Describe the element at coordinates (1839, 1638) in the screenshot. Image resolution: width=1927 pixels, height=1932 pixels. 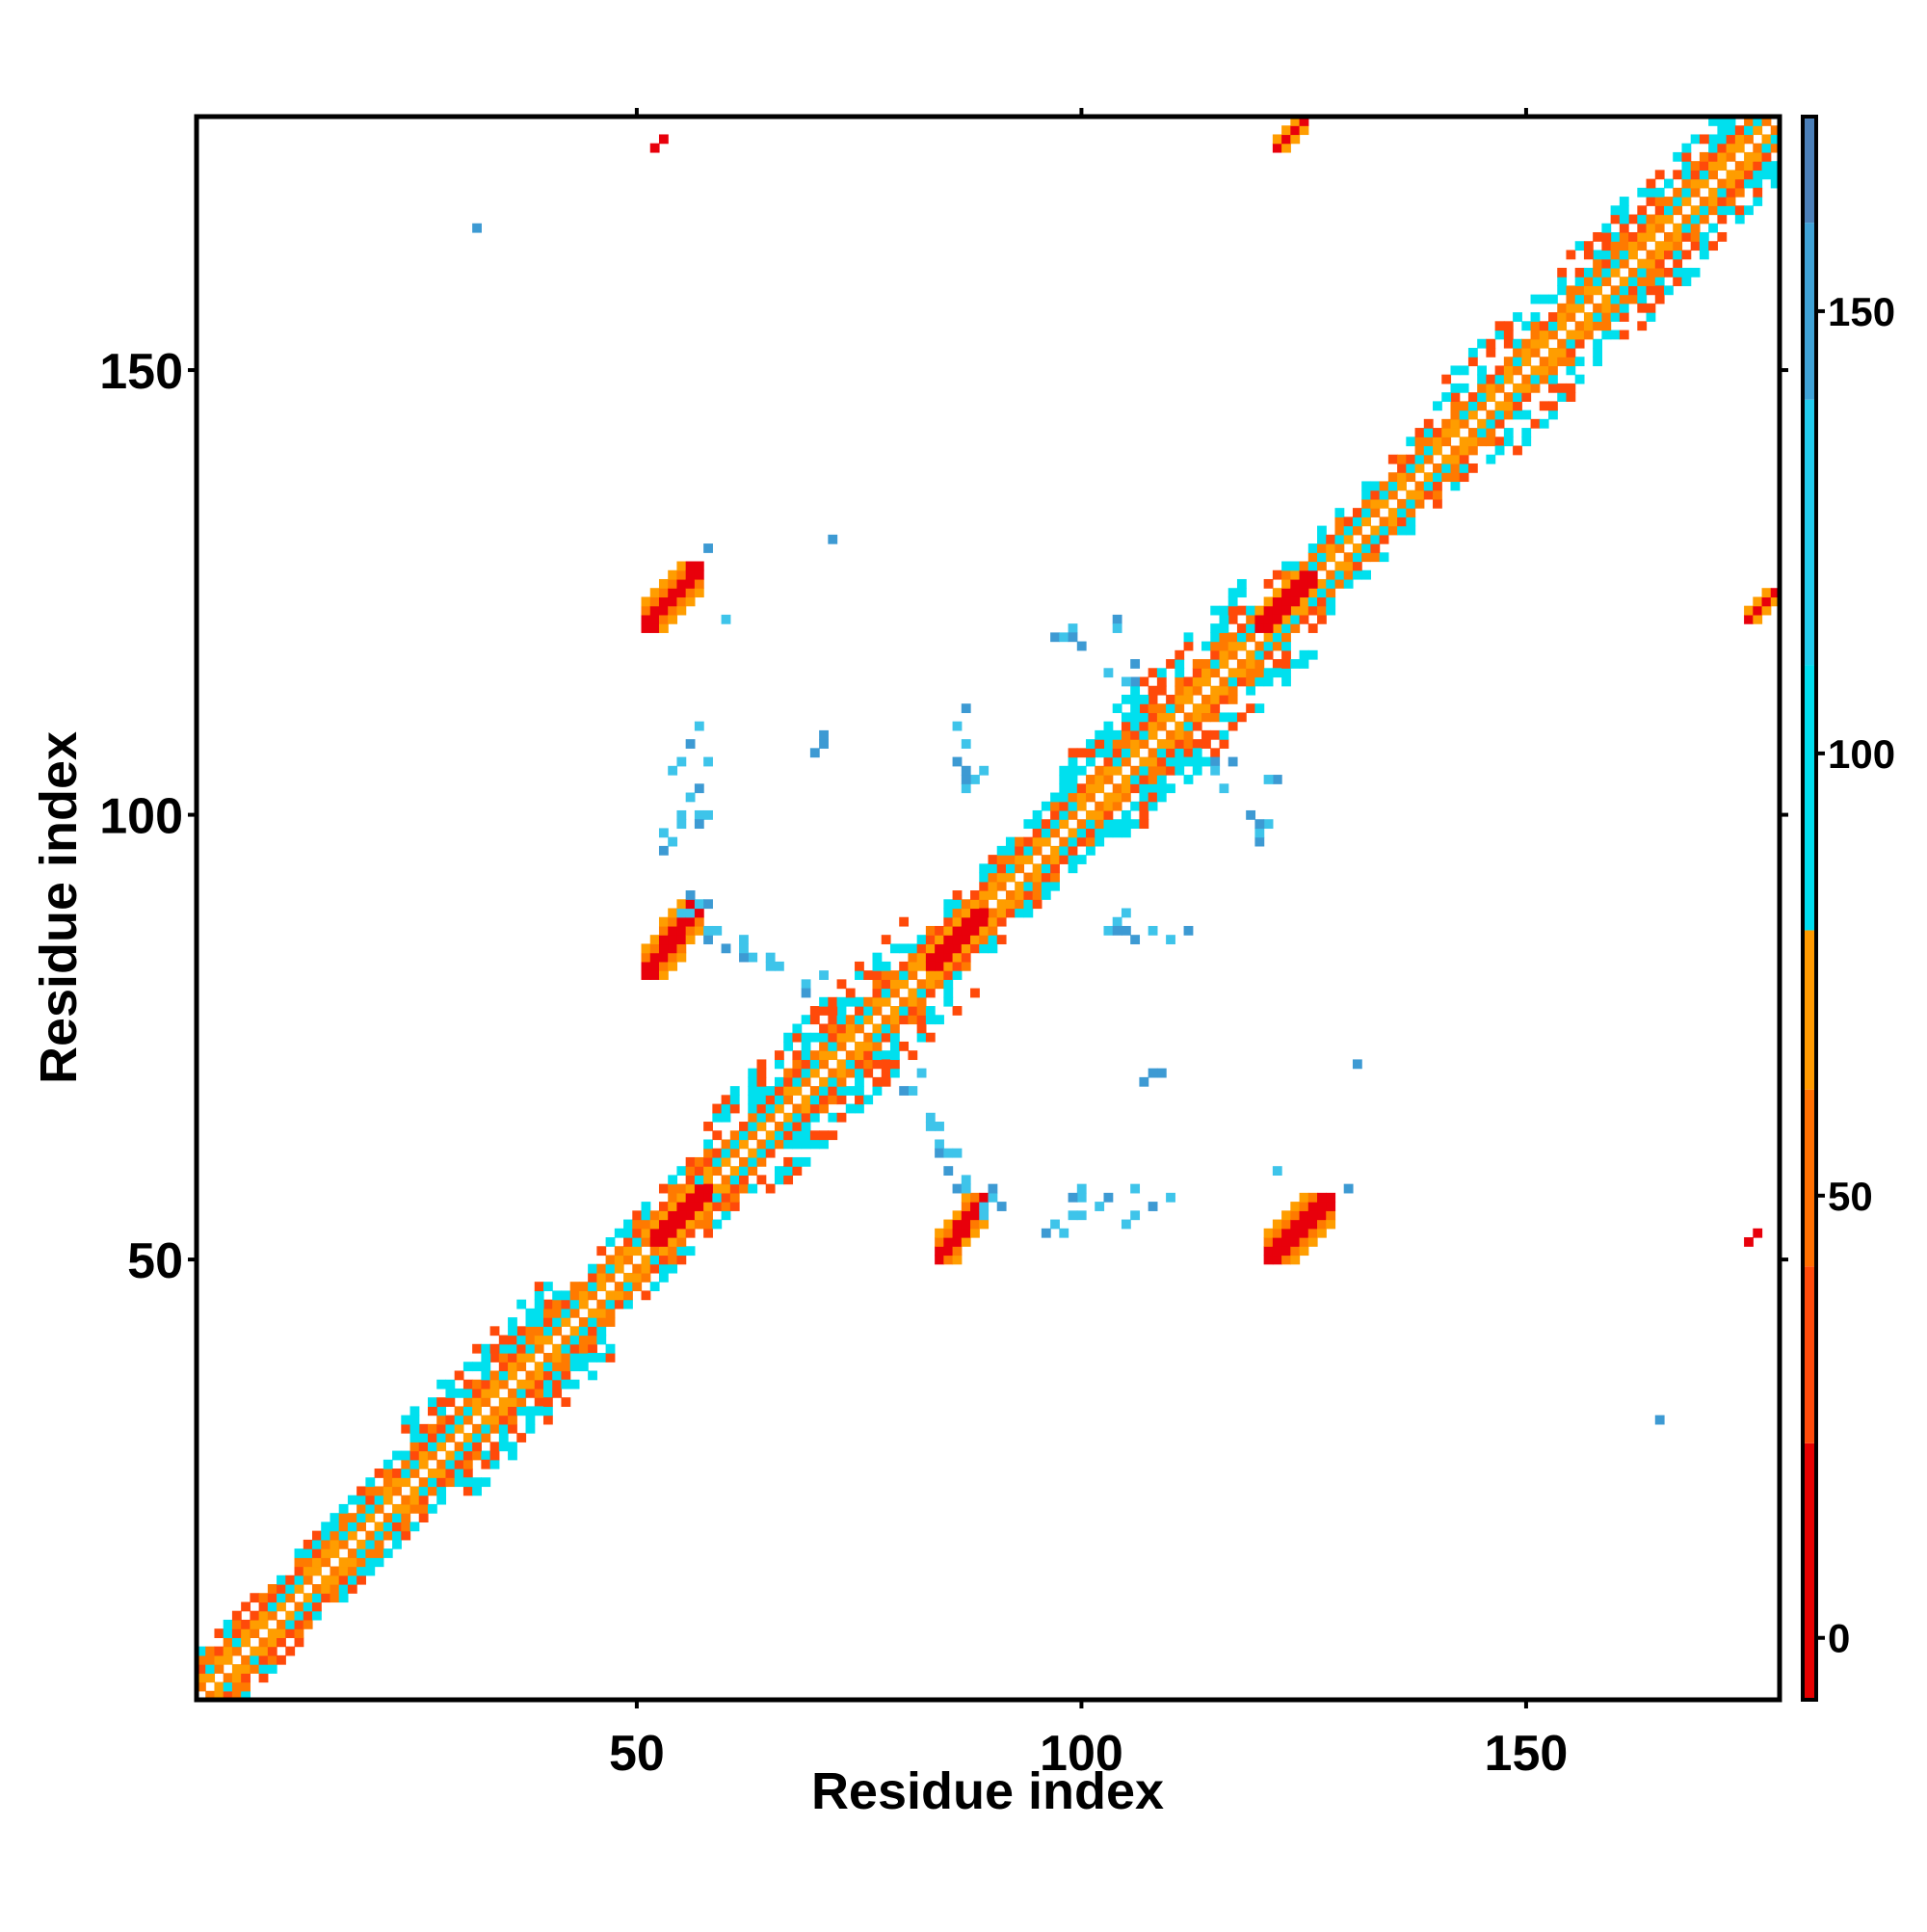
I see `colorbar-tick-label: 0` at that location.